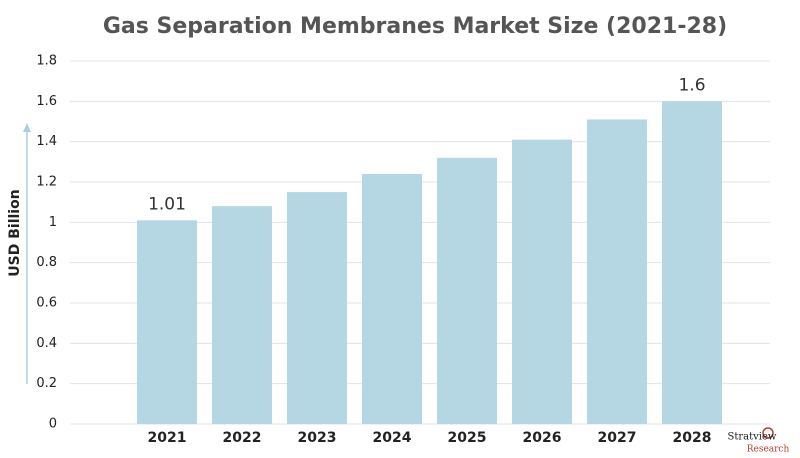  What do you see at coordinates (768, 433) in the screenshot?
I see `logo-icon` at bounding box center [768, 433].